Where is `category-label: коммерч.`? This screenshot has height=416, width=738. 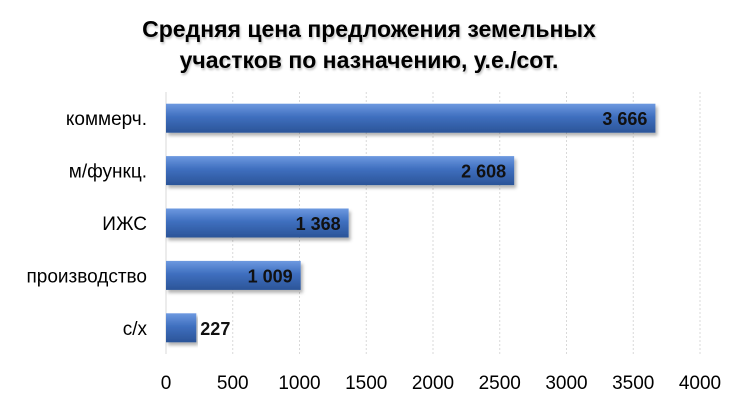 category-label: коммерч. is located at coordinates (106, 119).